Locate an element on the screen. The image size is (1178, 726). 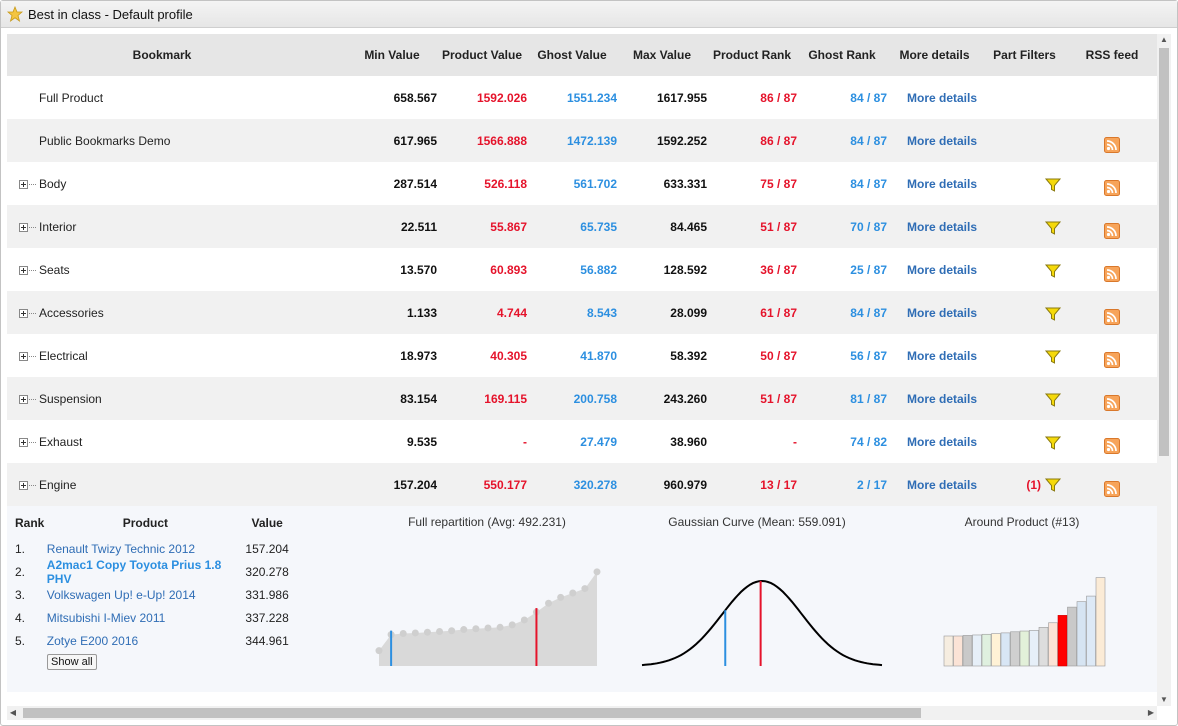
scroll-up-arrow: ▲ is located at coordinates (1164, 39).